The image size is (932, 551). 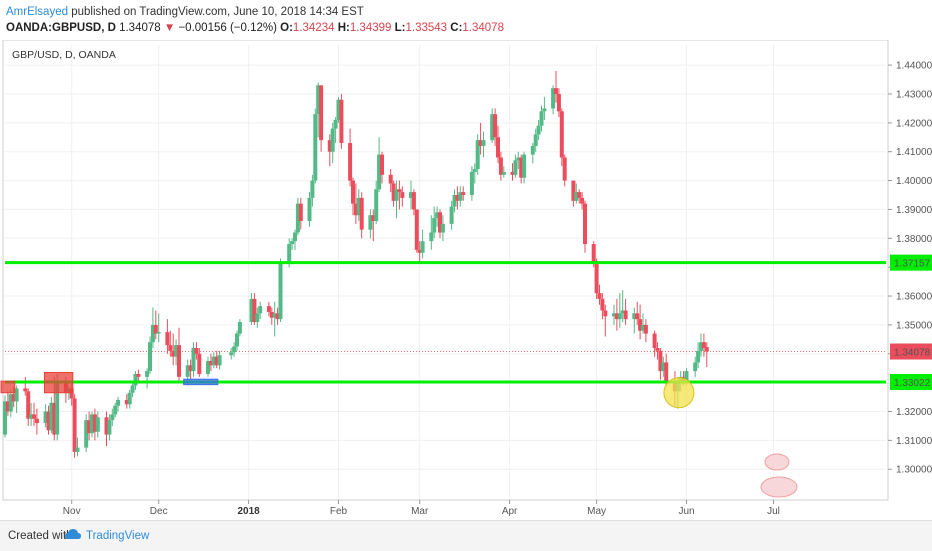 I want to click on price-tick-label: 1.35000, so click(x=914, y=325).